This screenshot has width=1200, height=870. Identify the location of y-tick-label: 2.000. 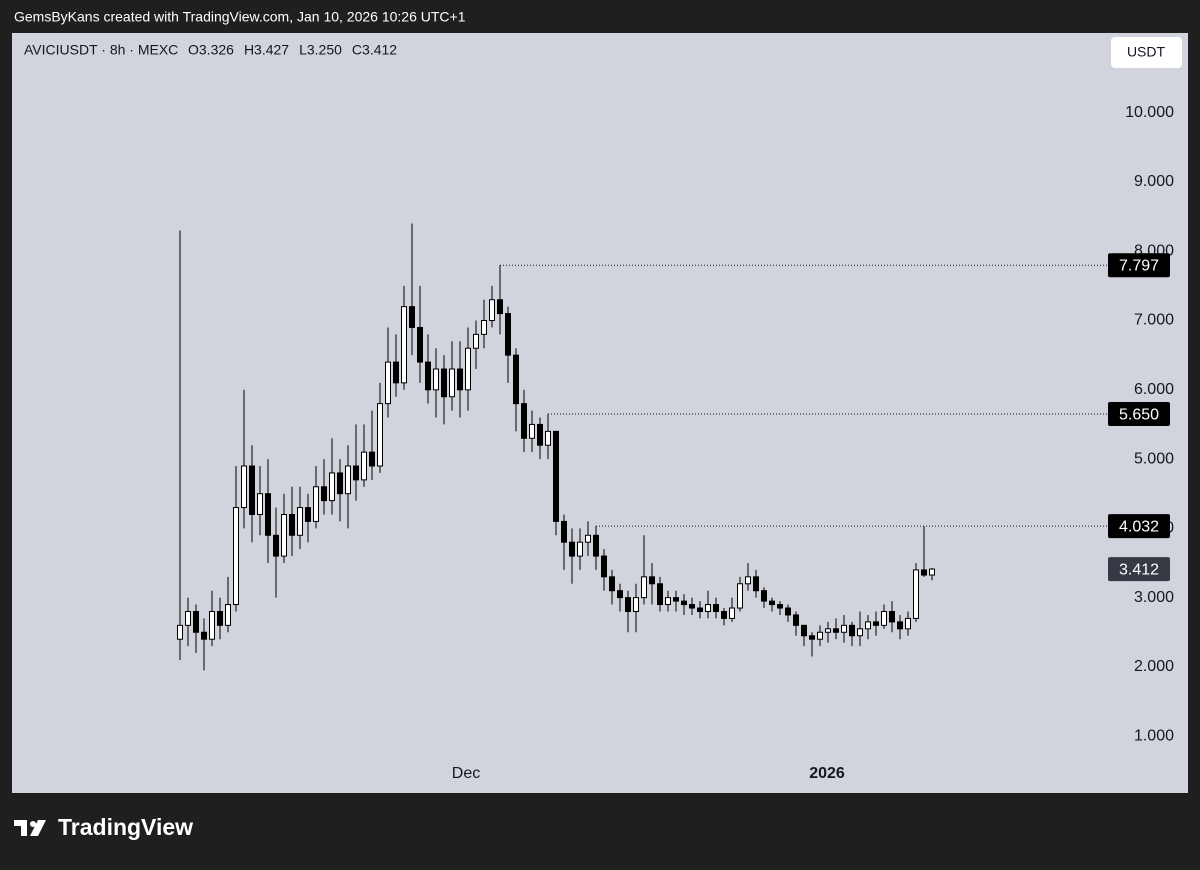
(1154, 666).